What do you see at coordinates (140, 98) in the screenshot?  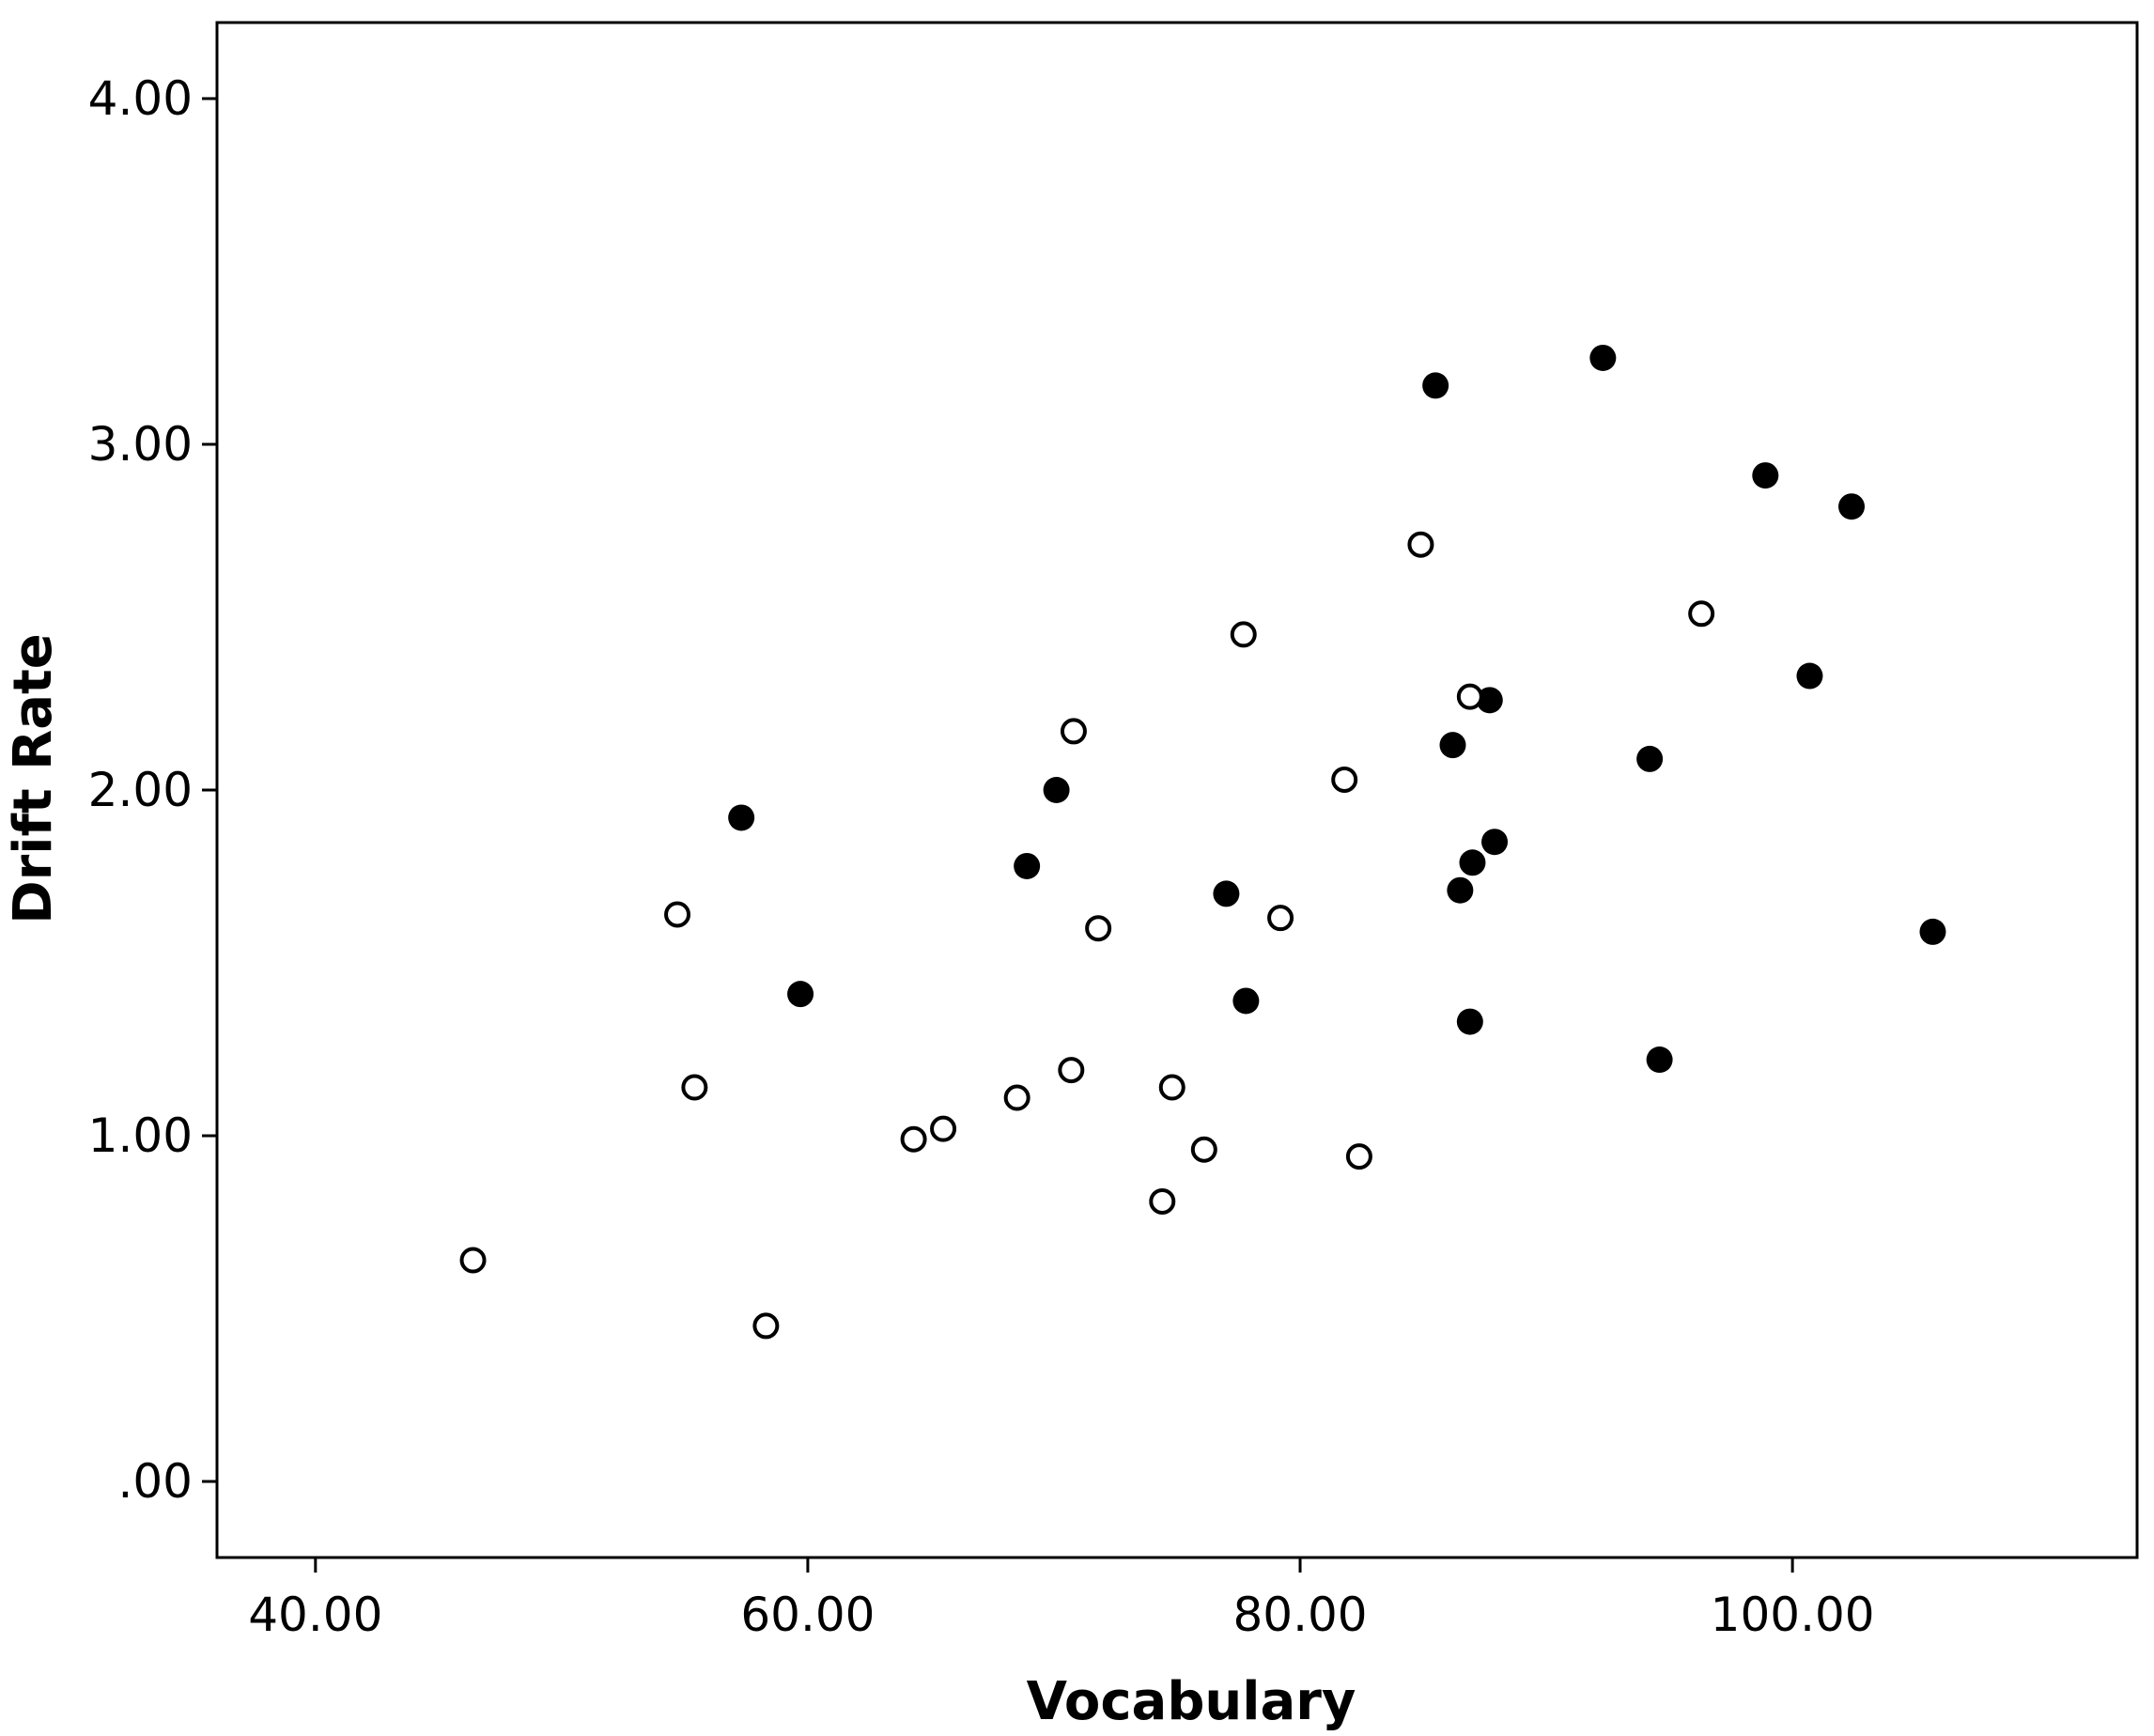 I see `y-tick-label: 4.00` at bounding box center [140, 98].